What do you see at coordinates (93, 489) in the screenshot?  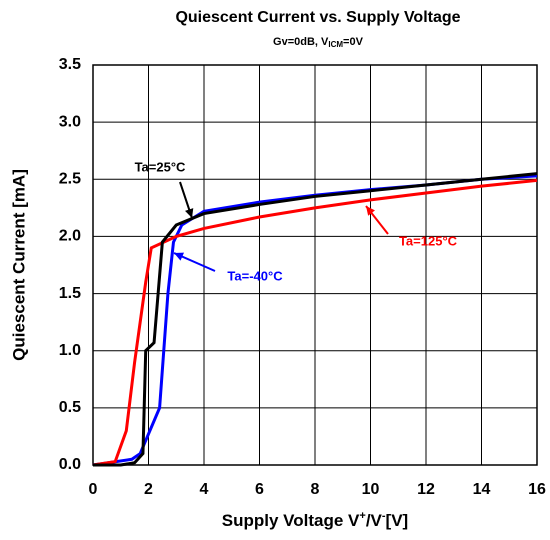 I see `x-tick-label: 0` at bounding box center [93, 489].